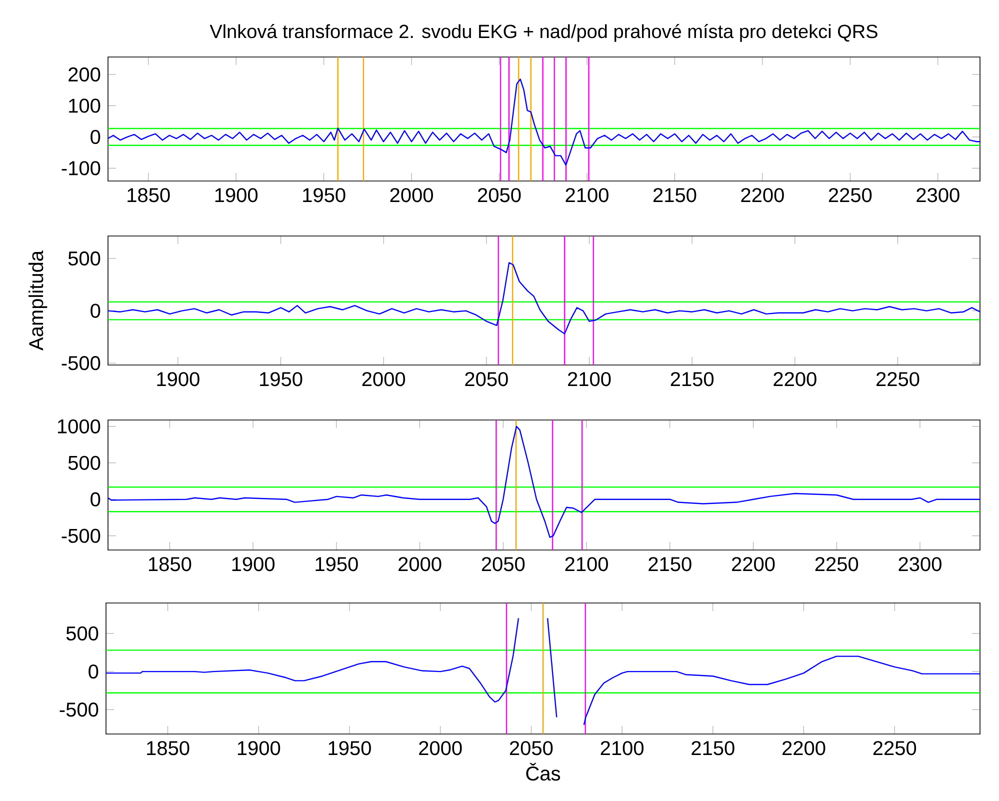 The width and height of the screenshot is (999, 801). What do you see at coordinates (543, 771) in the screenshot?
I see `x-axis-title: Čas` at bounding box center [543, 771].